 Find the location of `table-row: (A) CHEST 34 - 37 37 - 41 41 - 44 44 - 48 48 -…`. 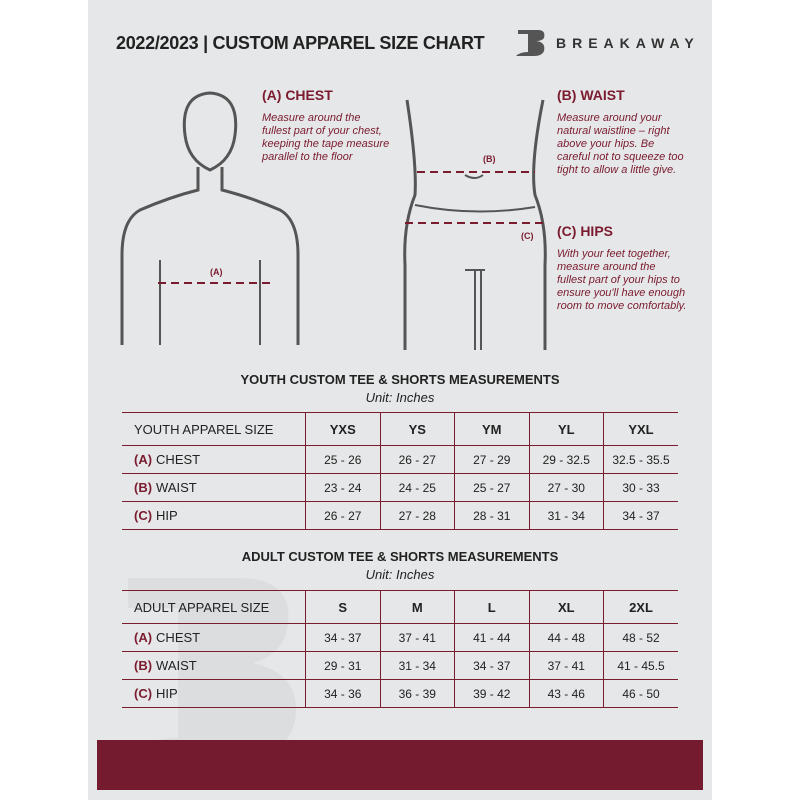

table-row: (A) CHEST 34 - 37 37 - 41 41 - 44 44 - 48 48 -… is located at coordinates (400, 637).